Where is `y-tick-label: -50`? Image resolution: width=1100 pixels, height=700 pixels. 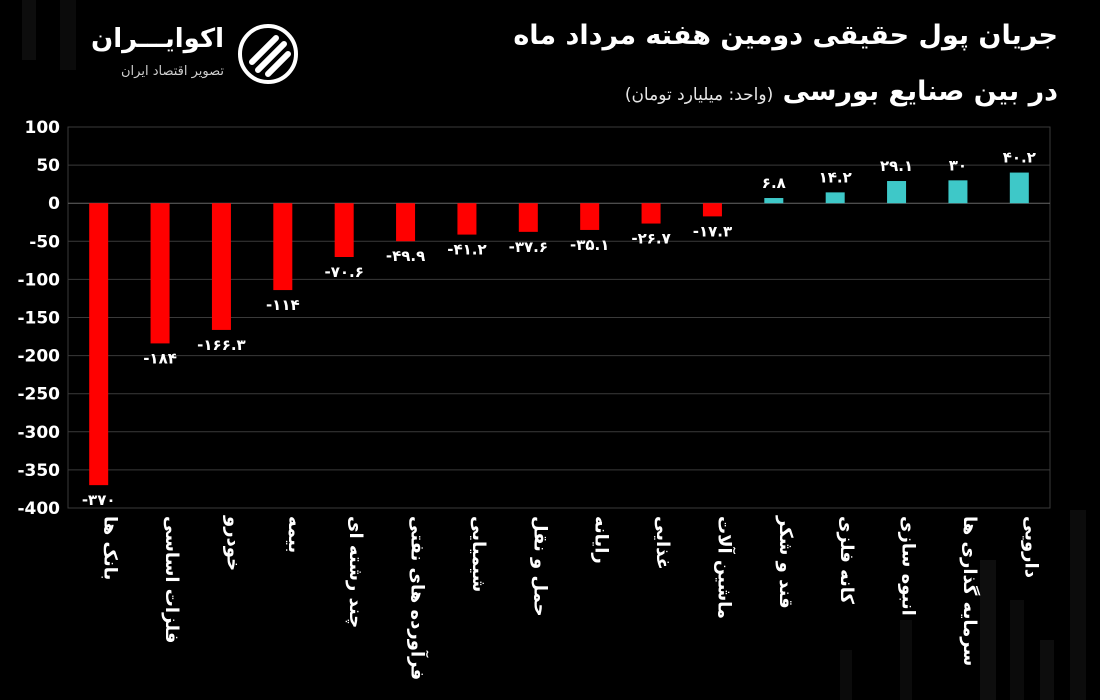 y-tick-label: -50 is located at coordinates (44, 242).